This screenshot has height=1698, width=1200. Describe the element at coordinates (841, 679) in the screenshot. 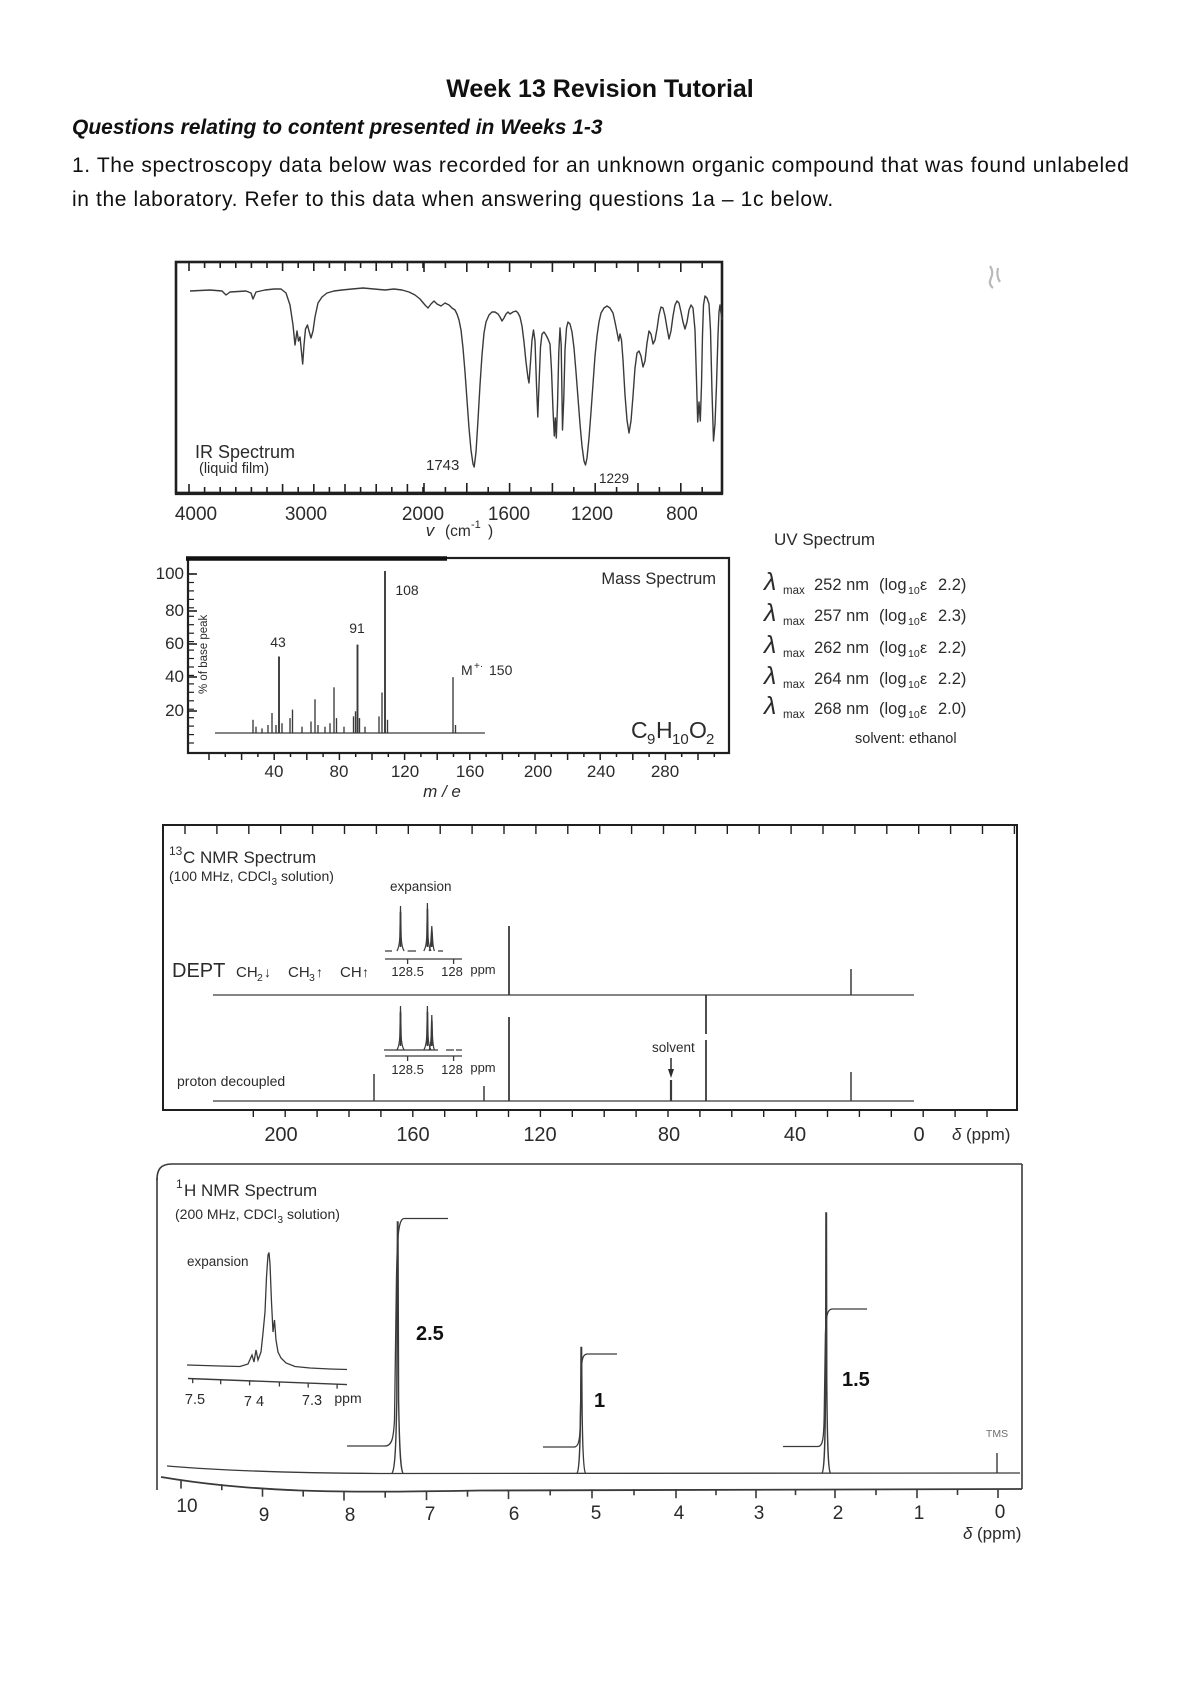

I see `svg-text: 264 nm` at that location.